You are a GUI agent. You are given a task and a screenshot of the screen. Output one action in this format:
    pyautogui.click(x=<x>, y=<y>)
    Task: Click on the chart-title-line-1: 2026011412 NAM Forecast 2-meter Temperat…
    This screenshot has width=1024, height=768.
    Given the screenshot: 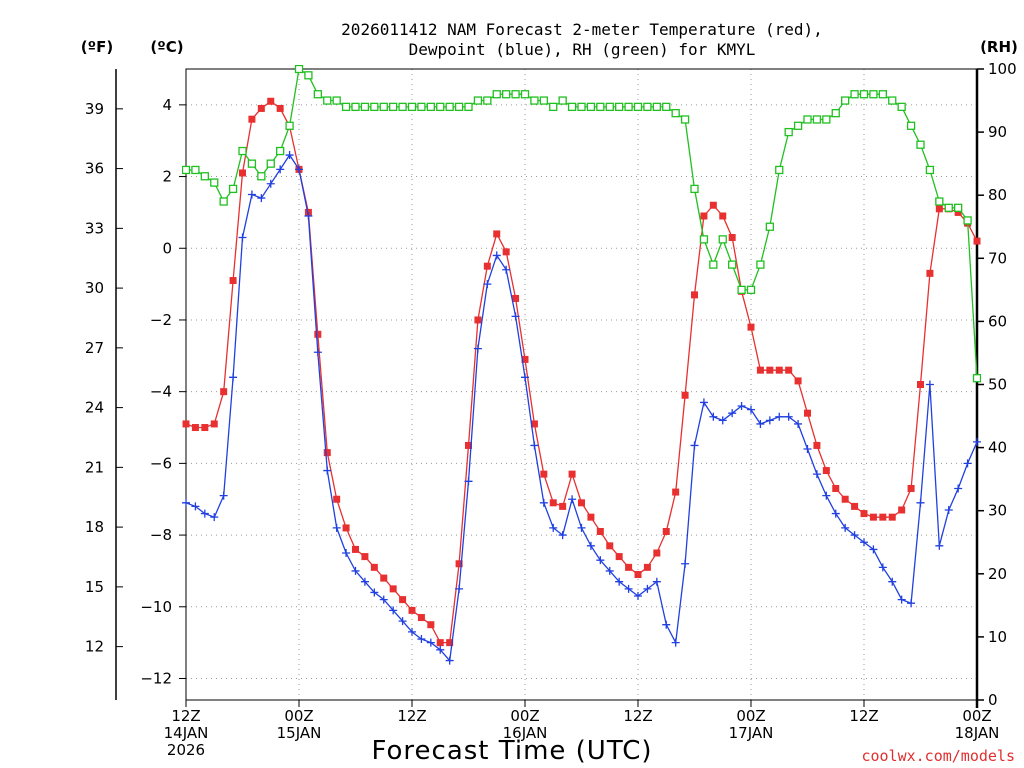 What is the action you would take?
    pyautogui.click(x=582, y=29)
    